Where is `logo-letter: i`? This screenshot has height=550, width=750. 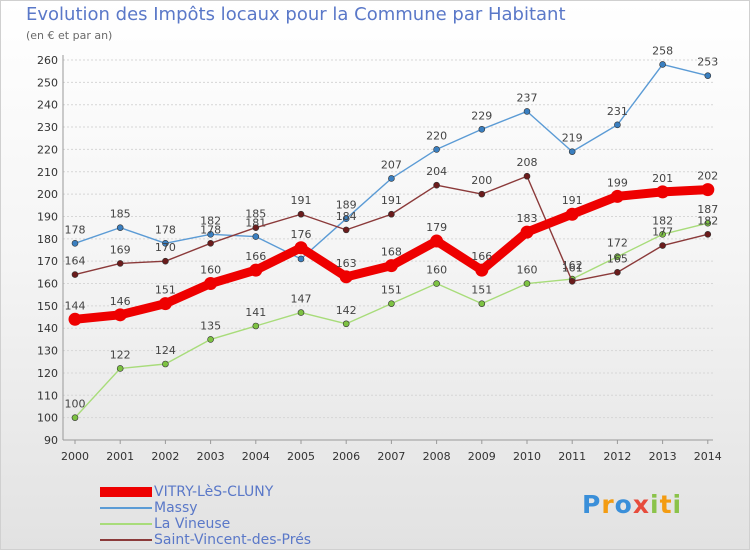
logo-letter: i is located at coordinates (677, 504).